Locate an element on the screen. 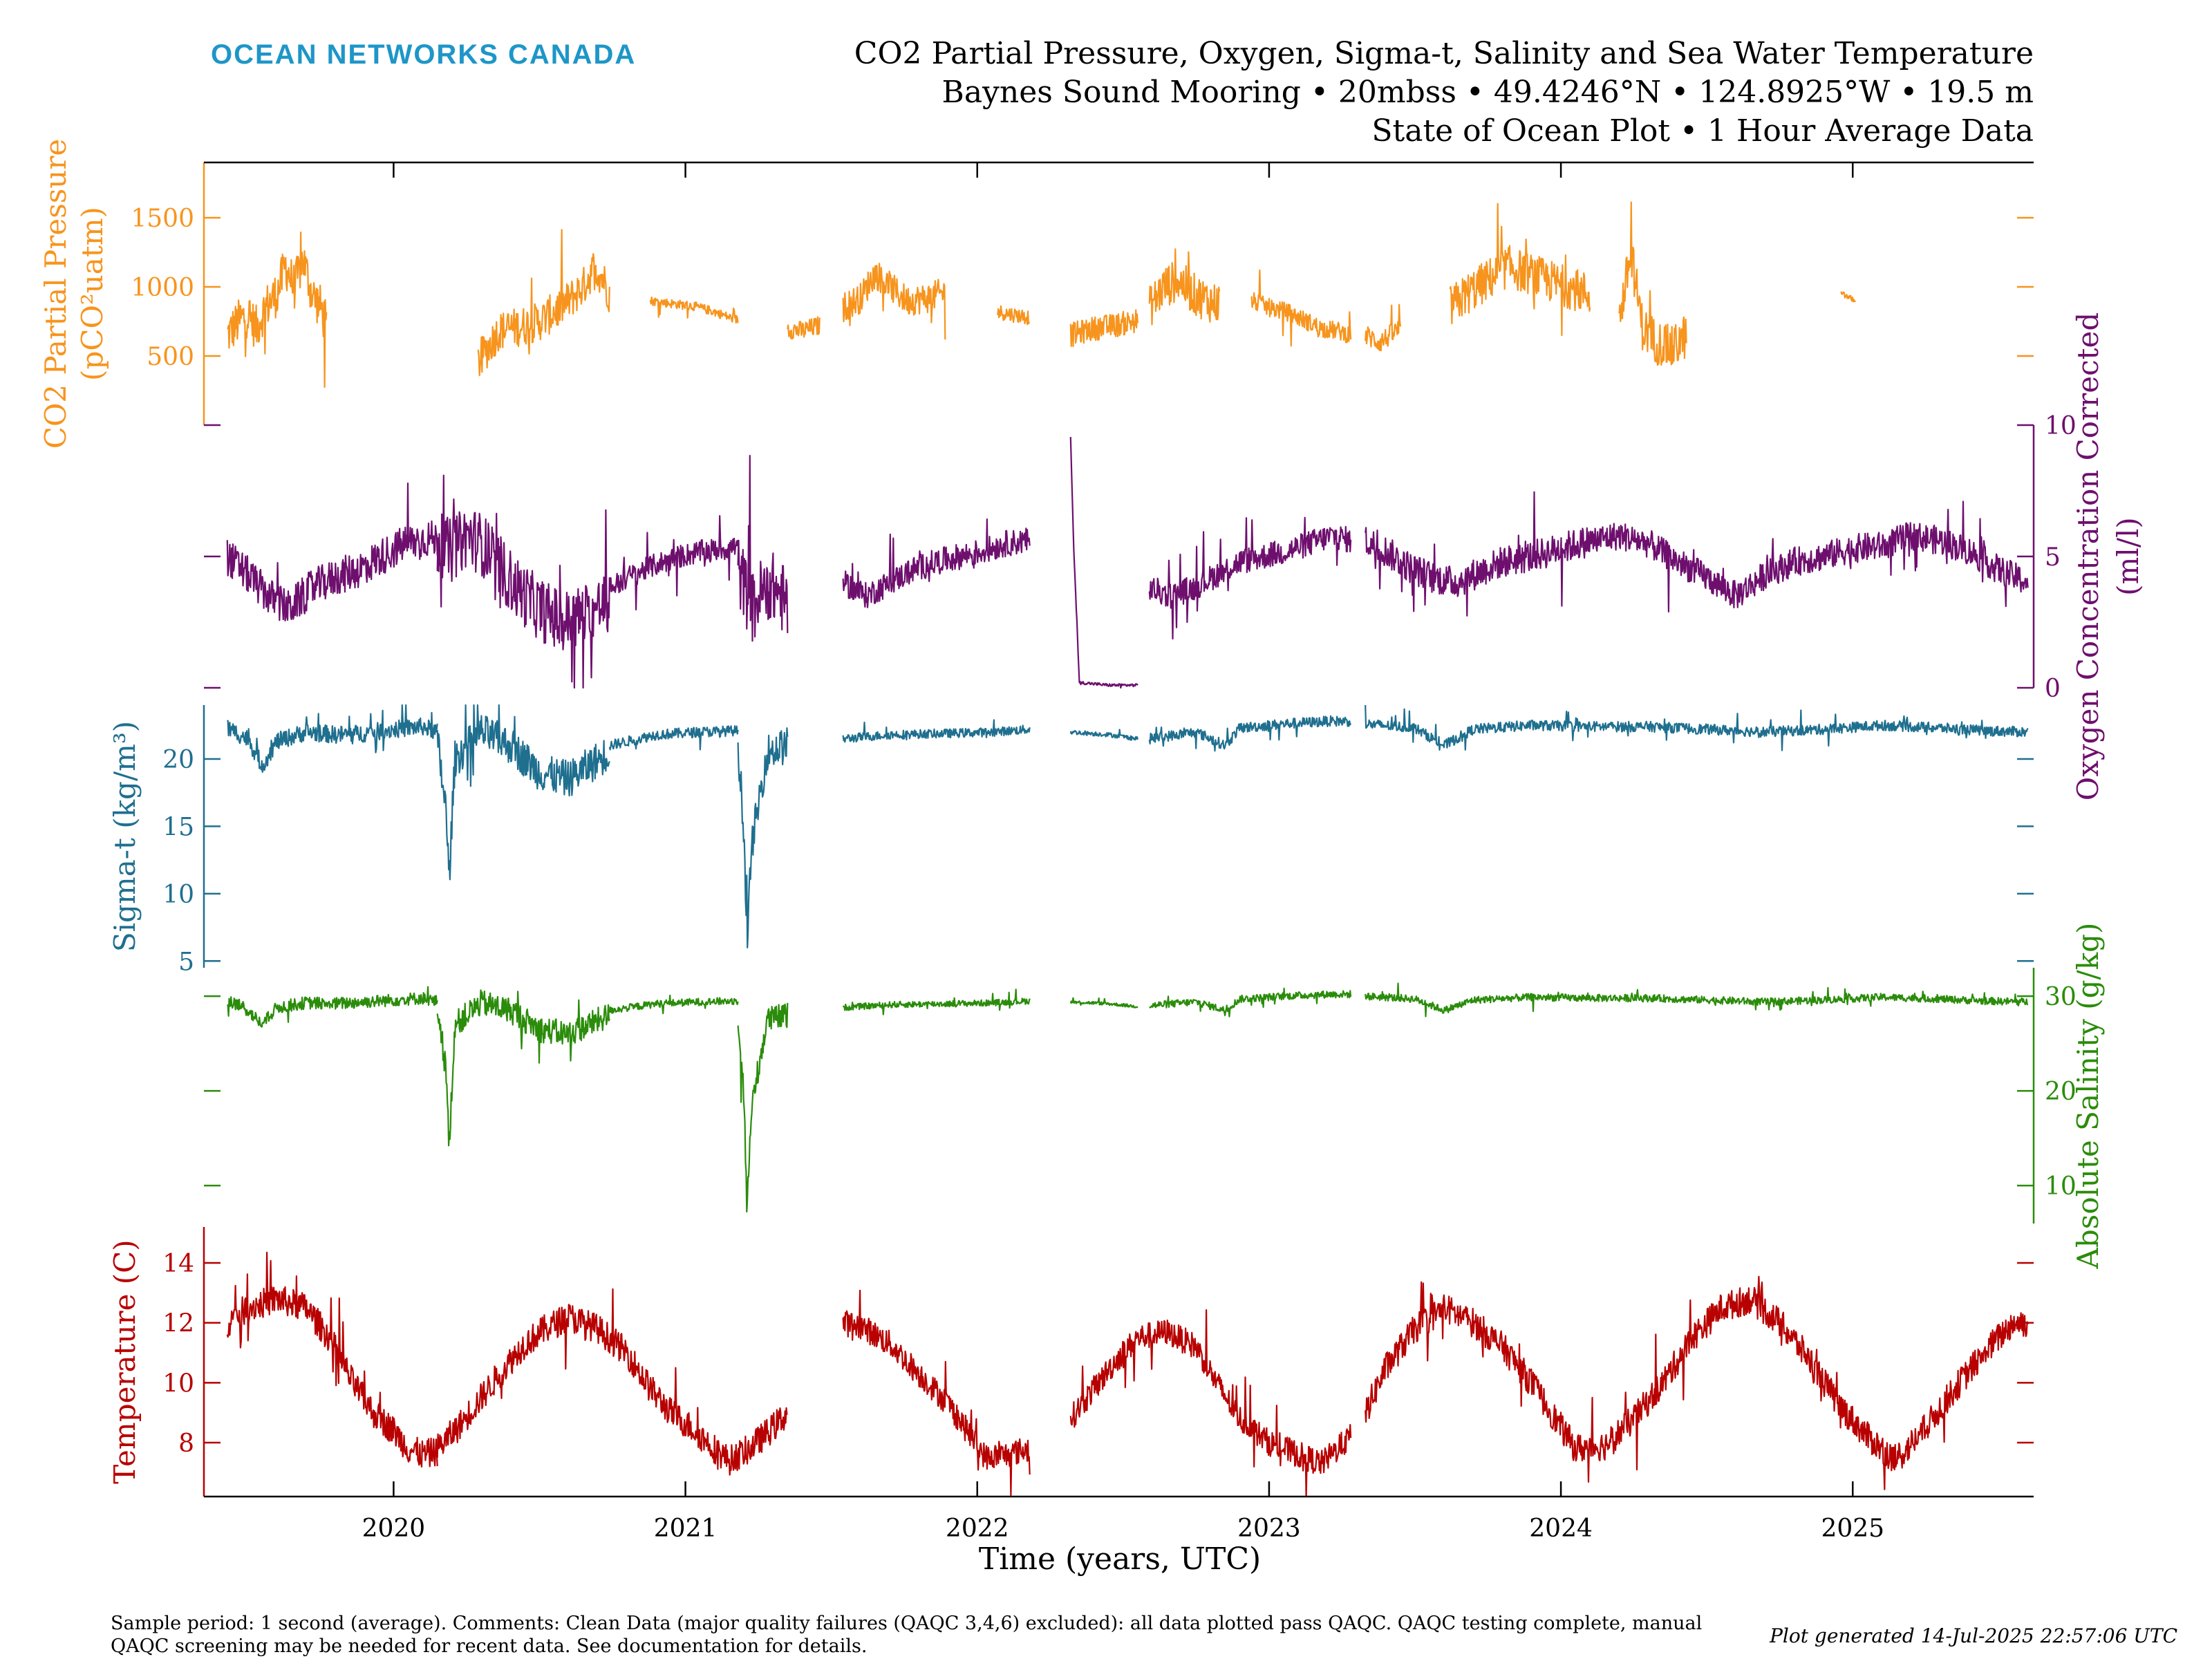 Image resolution: width=2212 pixels, height=1659 pixels. x-tick-label: 2021 is located at coordinates (686, 1529).